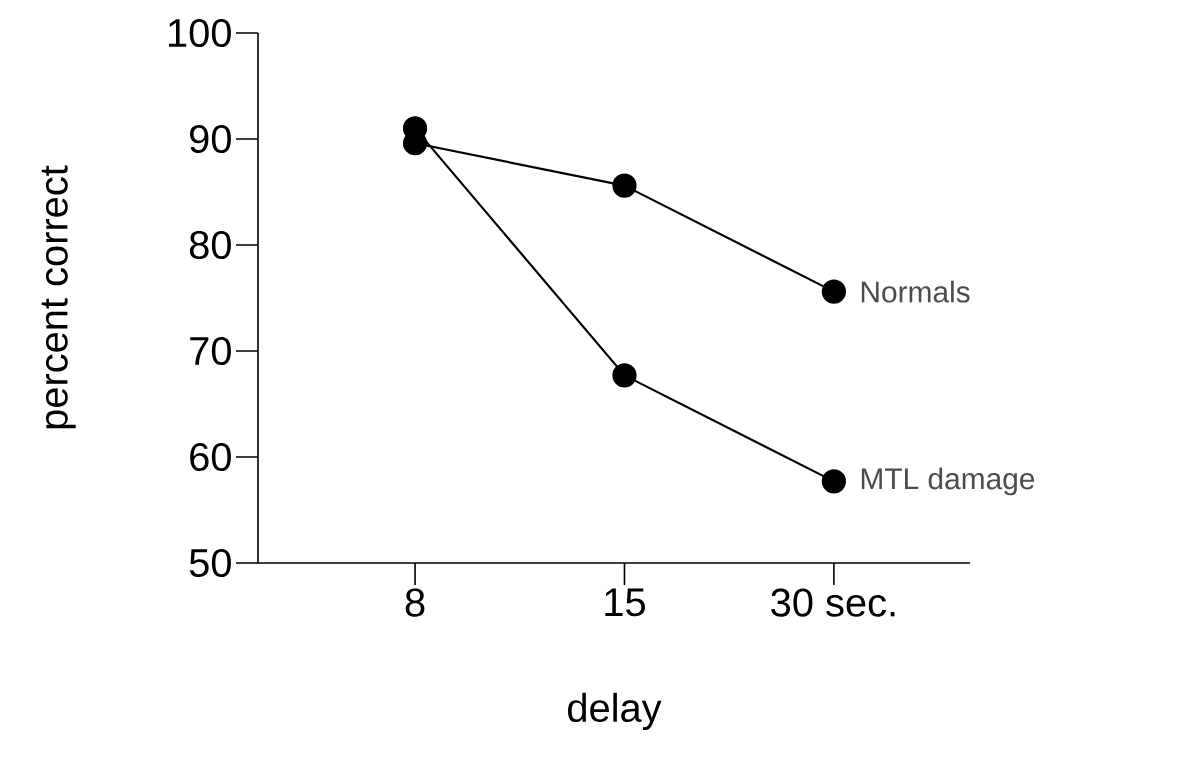  Describe the element at coordinates (415, 602) in the screenshot. I see `x-tick-label: 8` at that location.